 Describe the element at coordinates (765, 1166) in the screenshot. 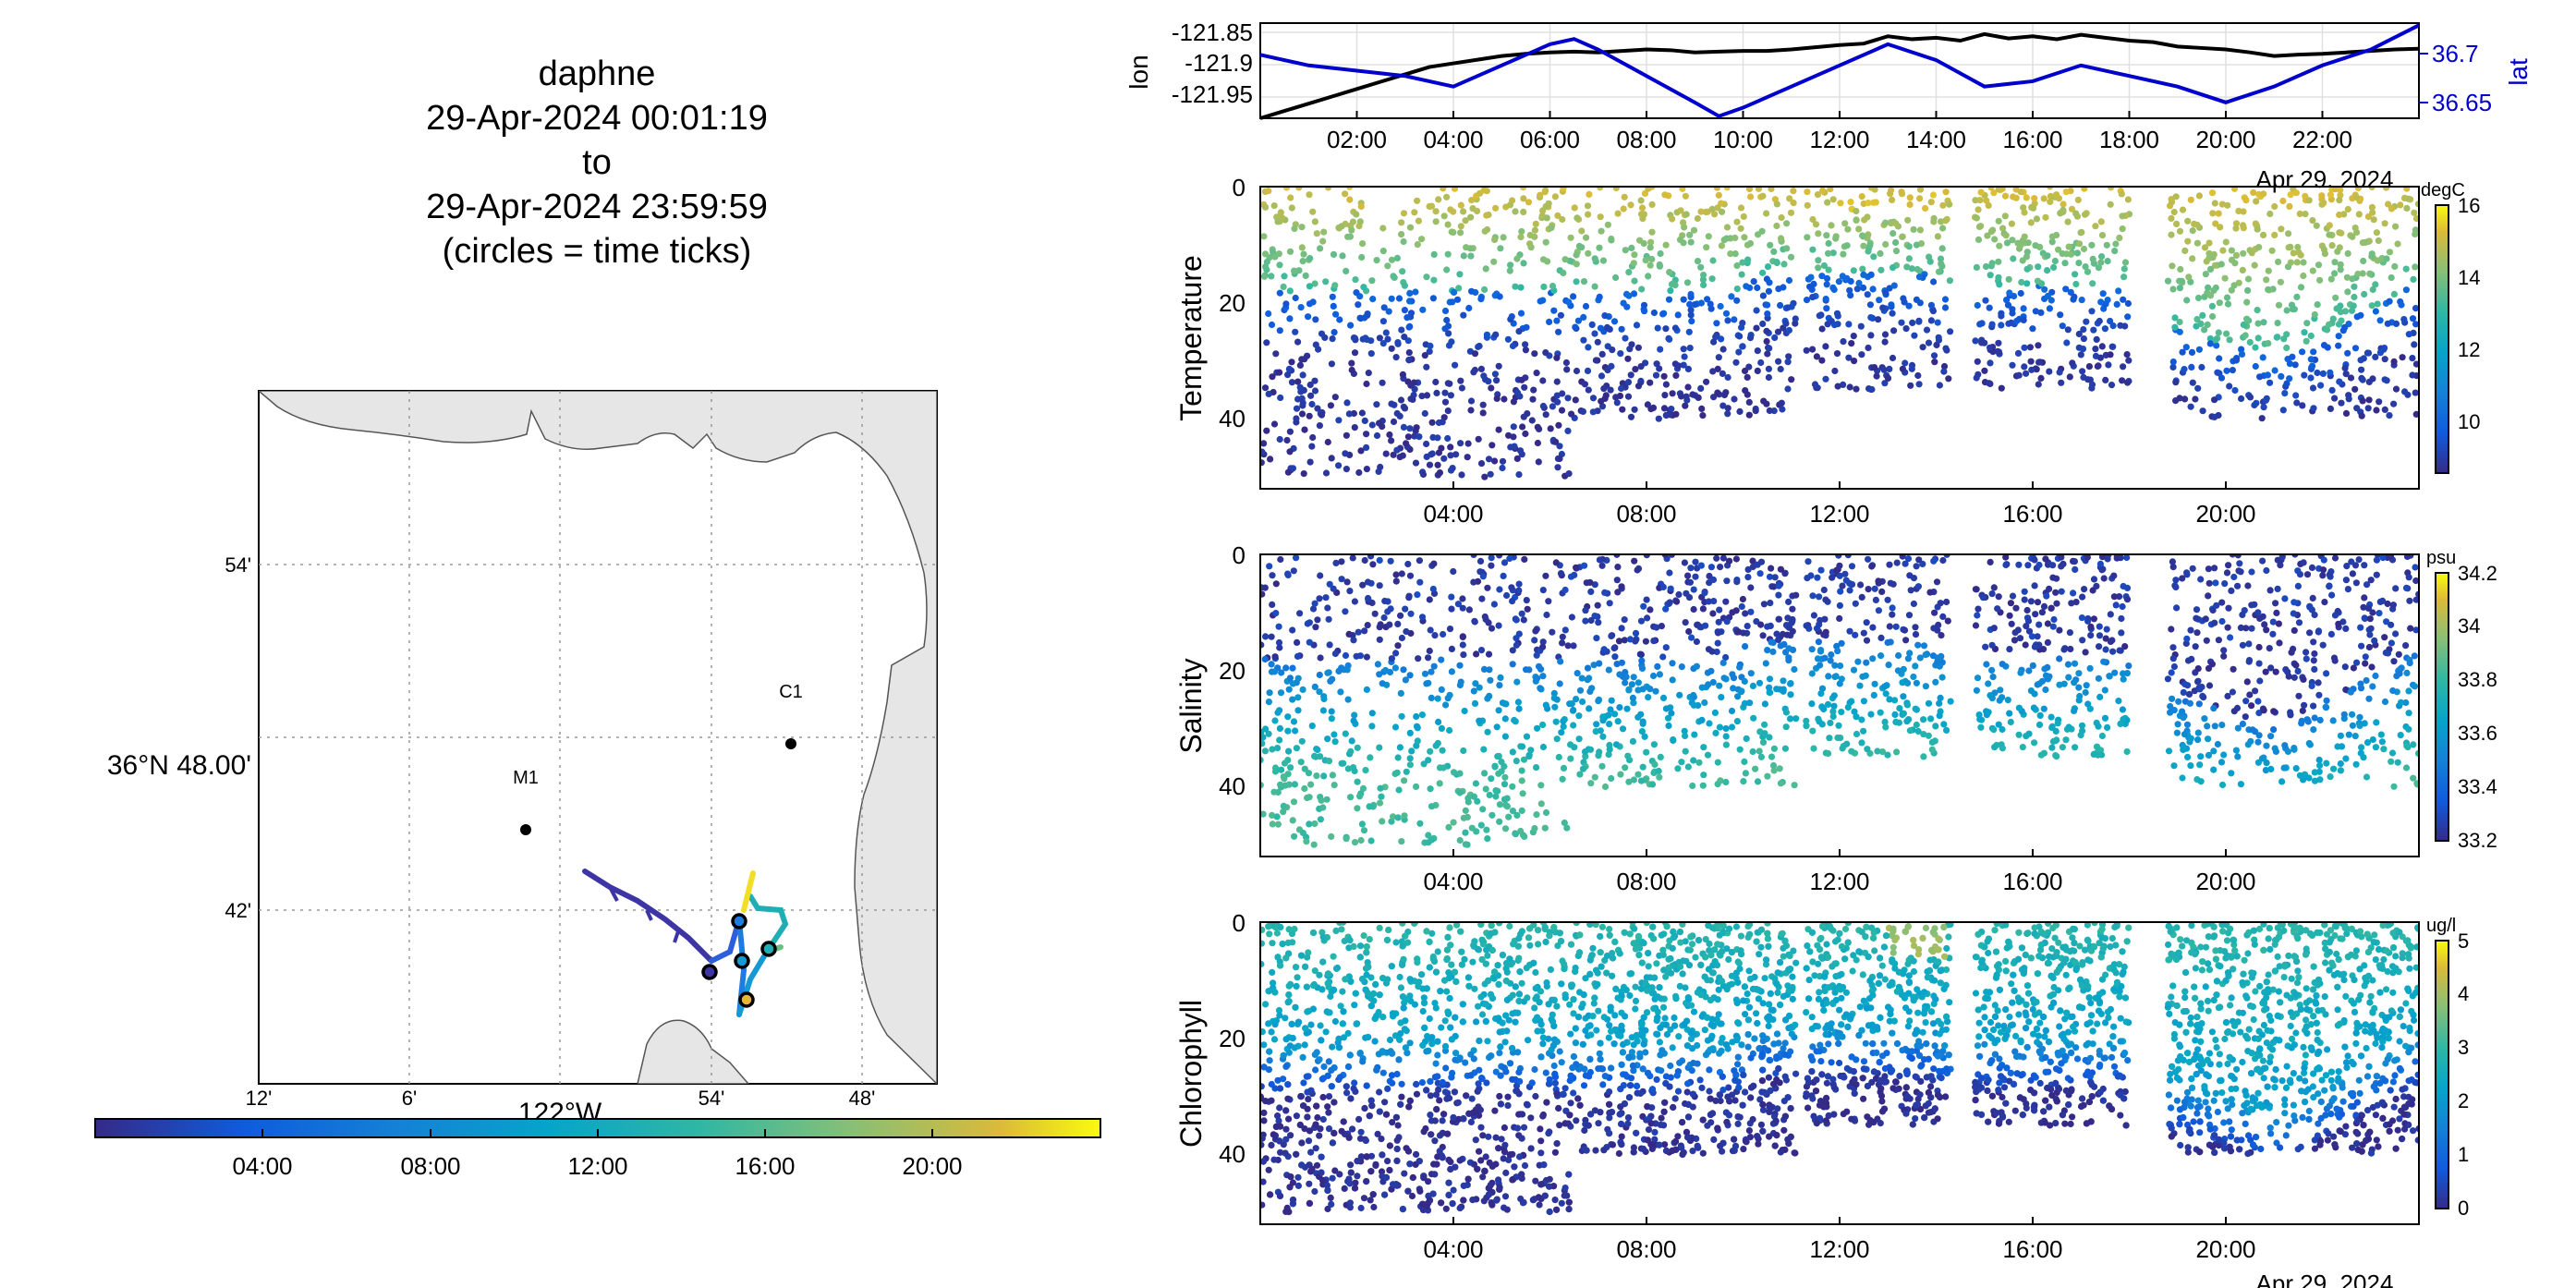

I see `time-cbar-tick: 16:00` at that location.